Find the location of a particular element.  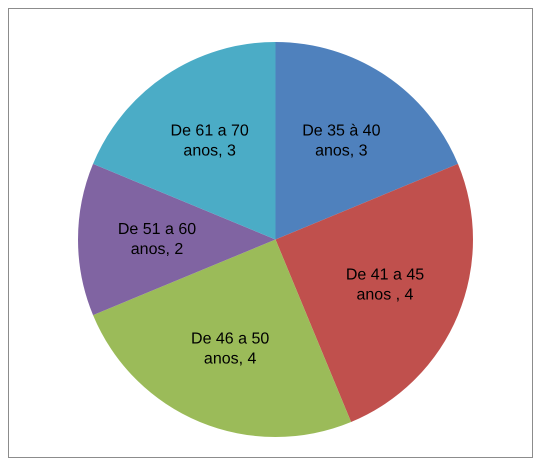

slice-label: De 51 a 60 anos, 2 is located at coordinates (157, 239).